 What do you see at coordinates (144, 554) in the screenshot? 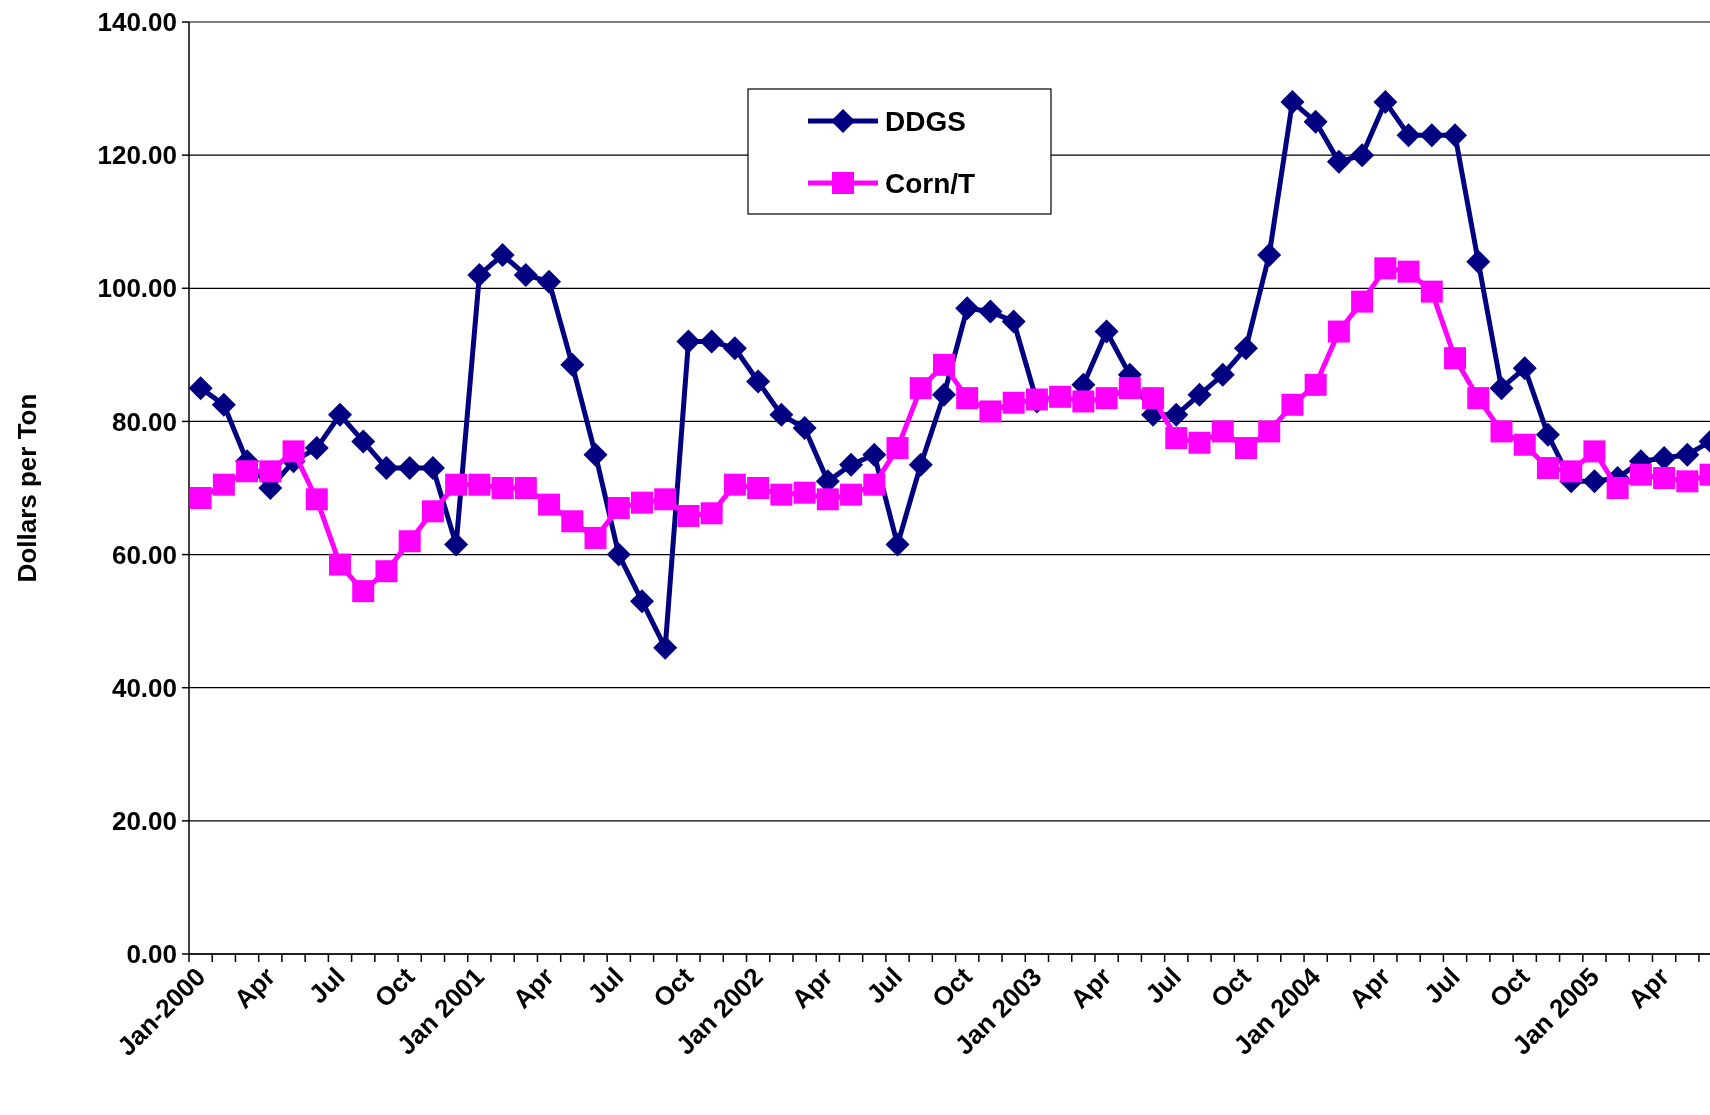
I see `y-tick-label: 60.00` at bounding box center [144, 554].